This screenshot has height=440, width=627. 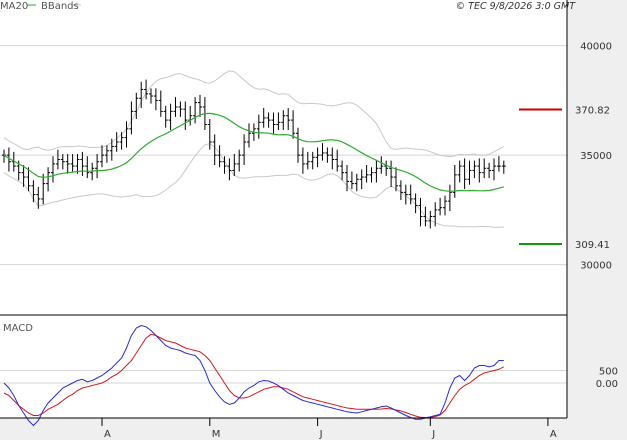 What do you see at coordinates (607, 384) in the screenshot?
I see `macd-tick-label: 0.00` at bounding box center [607, 384].